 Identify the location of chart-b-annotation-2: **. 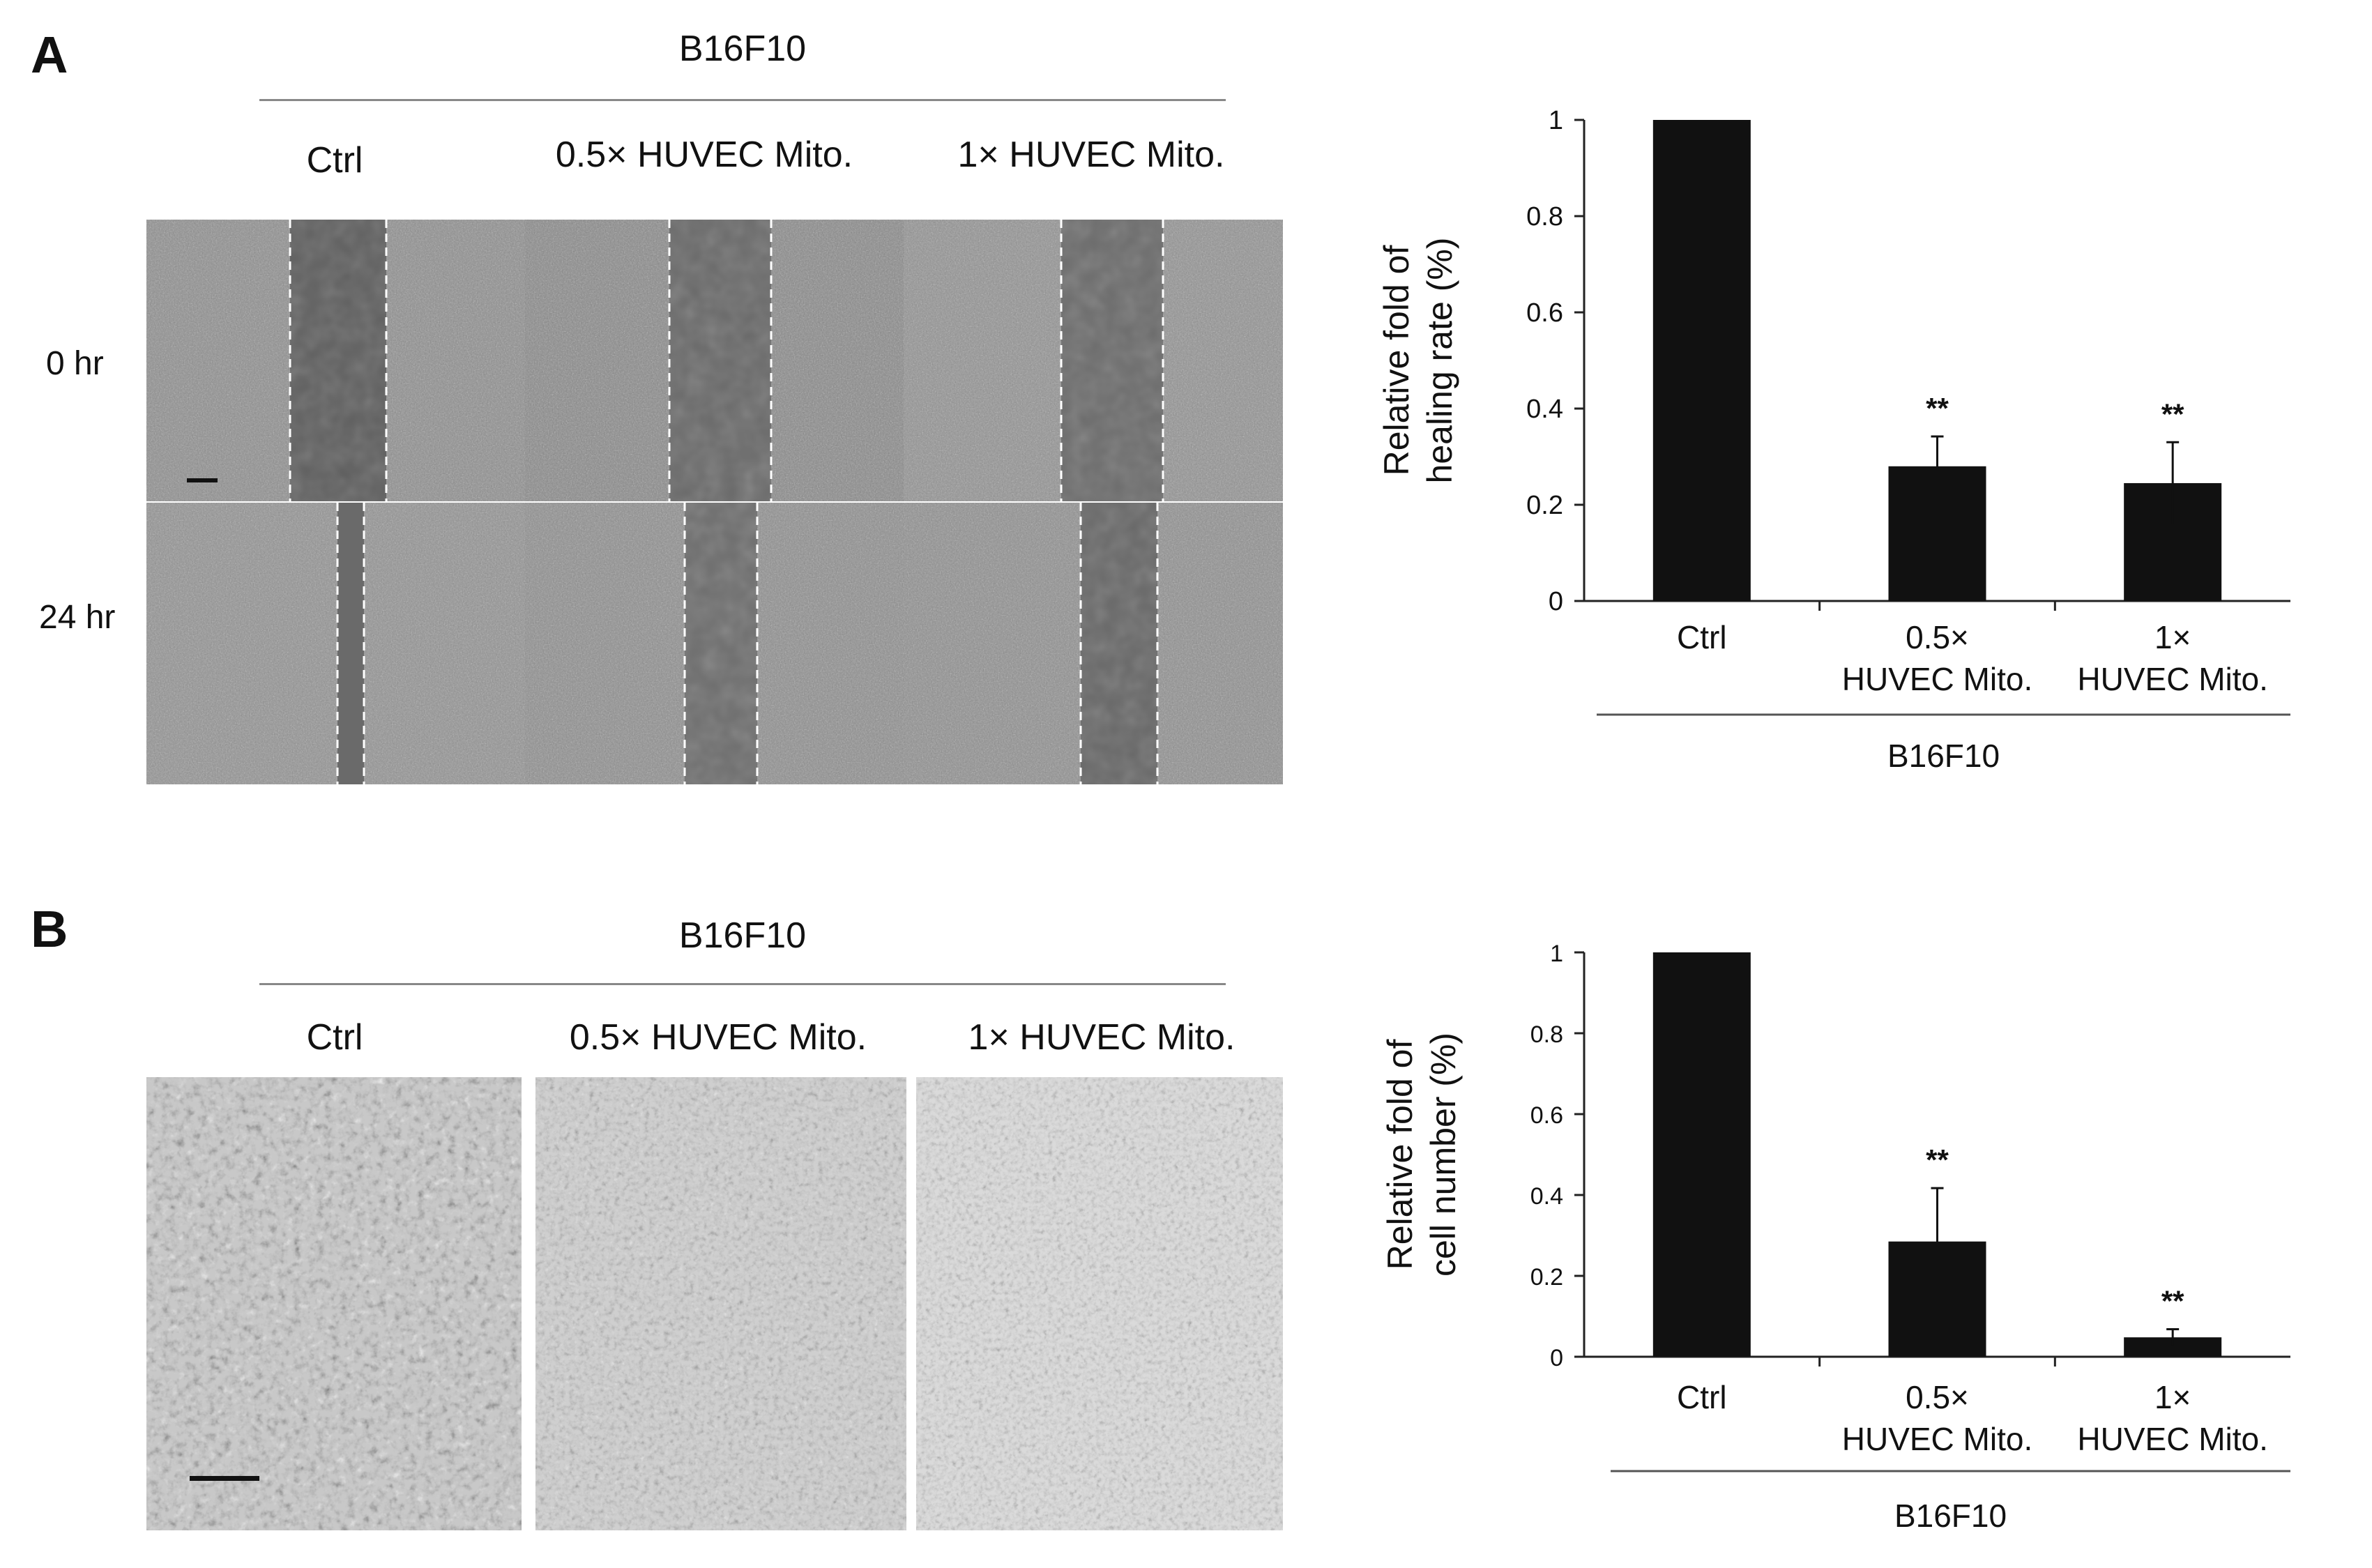
(2172, 1301).